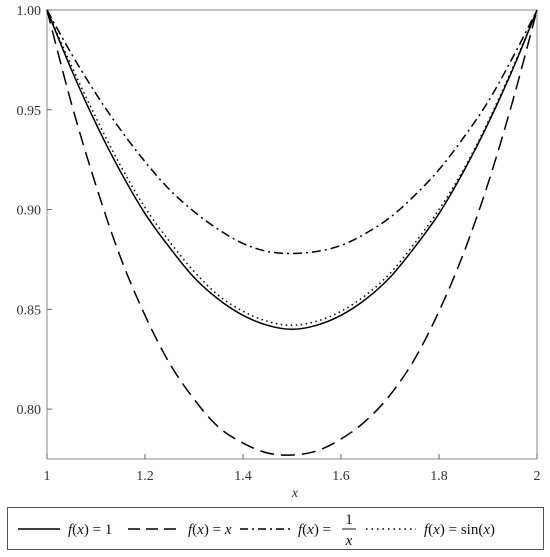 The height and width of the screenshot is (557, 550). I want to click on legend-label-f-equals-1-over-x: f(x) = 1 x, so click(327, 530).